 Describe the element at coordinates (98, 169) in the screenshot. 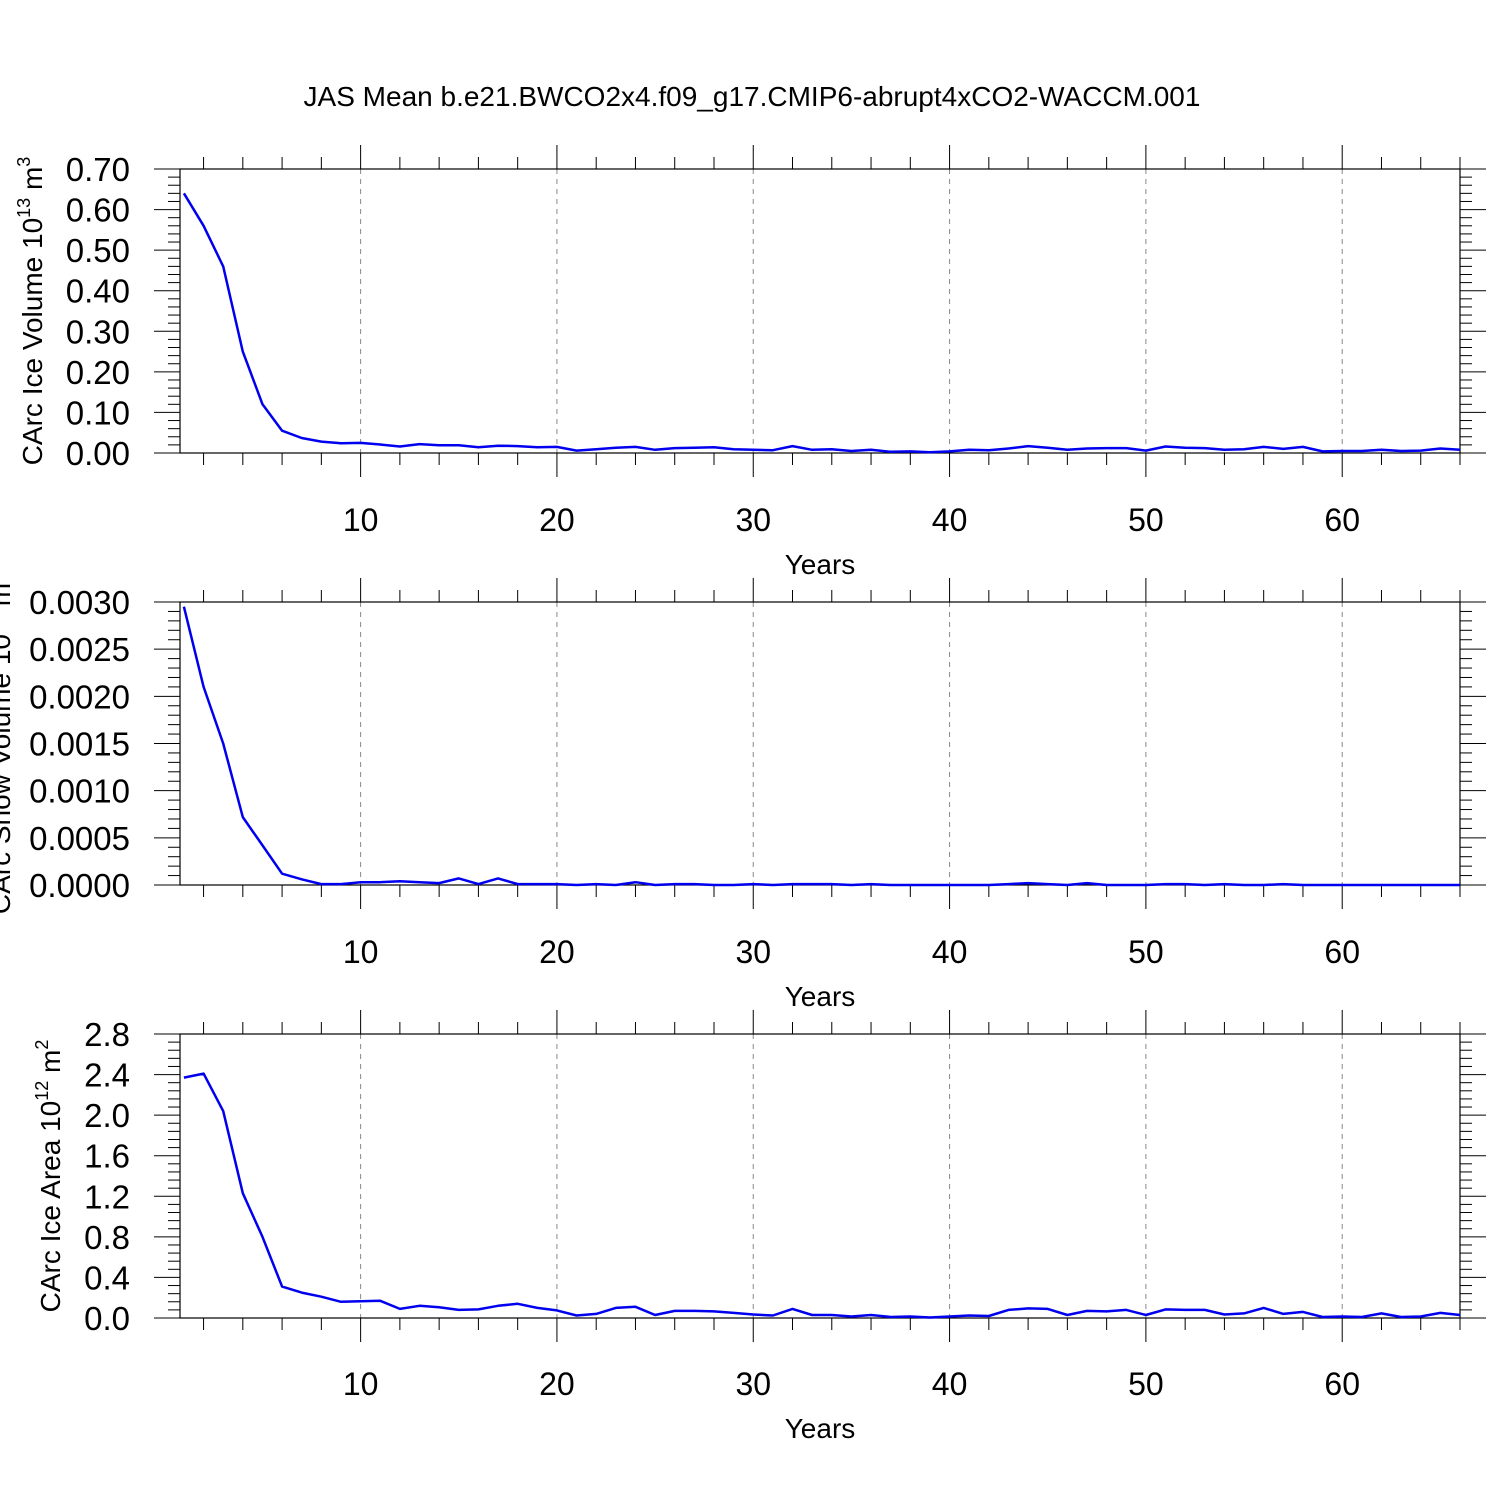

I see `y-tick-label: 0.70` at that location.